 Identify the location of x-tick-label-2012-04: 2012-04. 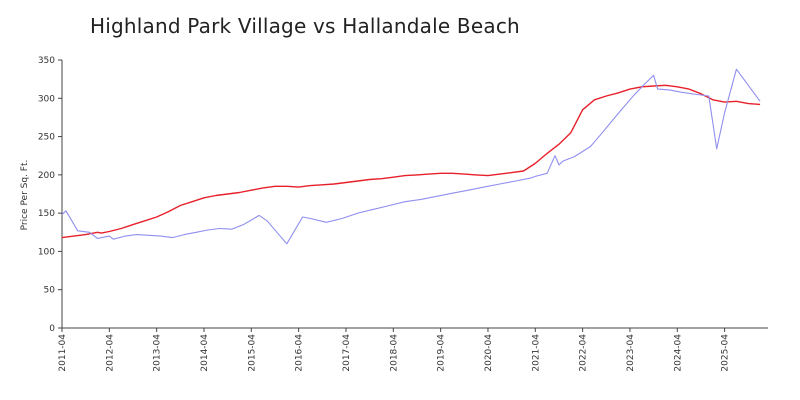
(110, 353).